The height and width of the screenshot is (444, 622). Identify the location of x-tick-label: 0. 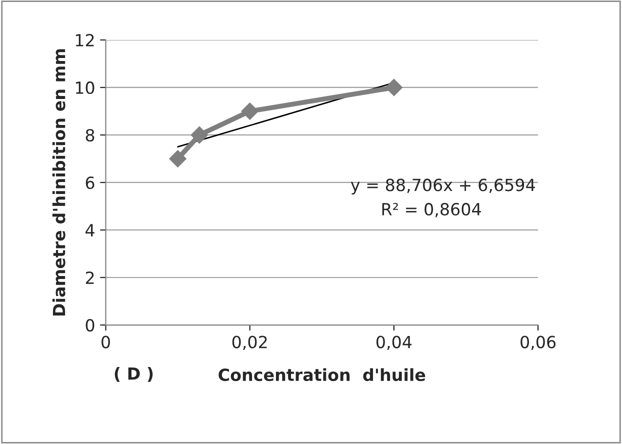
(106, 342).